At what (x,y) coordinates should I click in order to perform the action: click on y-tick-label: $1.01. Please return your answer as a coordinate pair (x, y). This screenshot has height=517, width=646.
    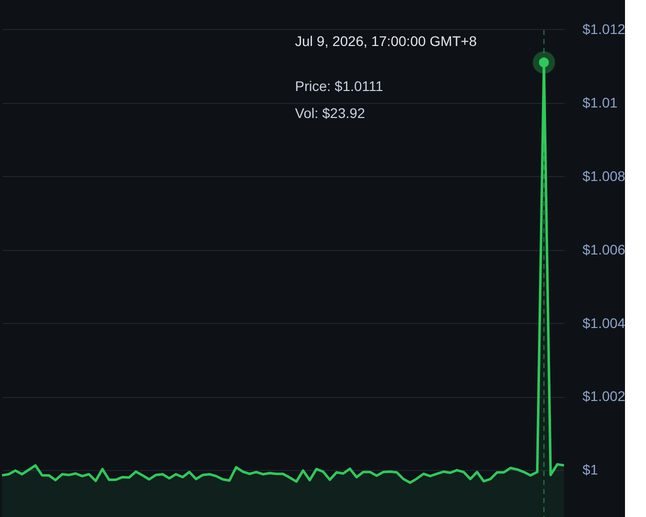
    Looking at the image, I should click on (600, 102).